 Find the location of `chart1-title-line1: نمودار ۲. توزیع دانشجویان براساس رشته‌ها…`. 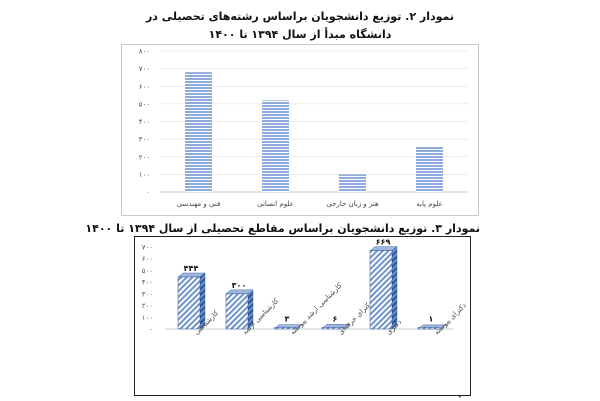

chart1-title-line1: نمودار ۲. توزیع دانشجویان براساس رشته‌ها… is located at coordinates (300, 16).